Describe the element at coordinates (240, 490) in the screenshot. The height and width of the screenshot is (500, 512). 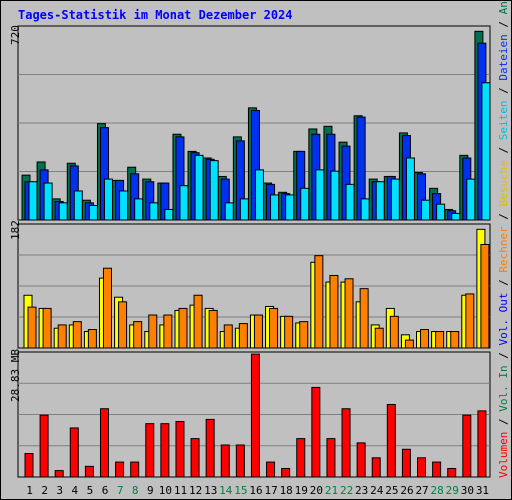
I see `x-tick-label-day-15: 15` at that location.